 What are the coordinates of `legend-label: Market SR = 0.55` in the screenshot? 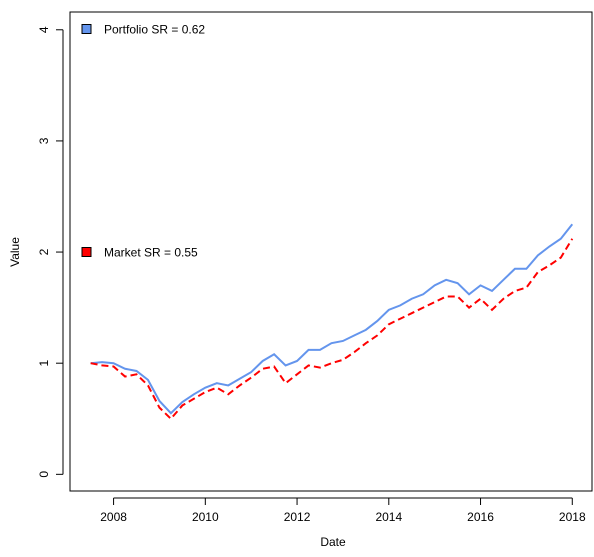 It's located at (151, 253).